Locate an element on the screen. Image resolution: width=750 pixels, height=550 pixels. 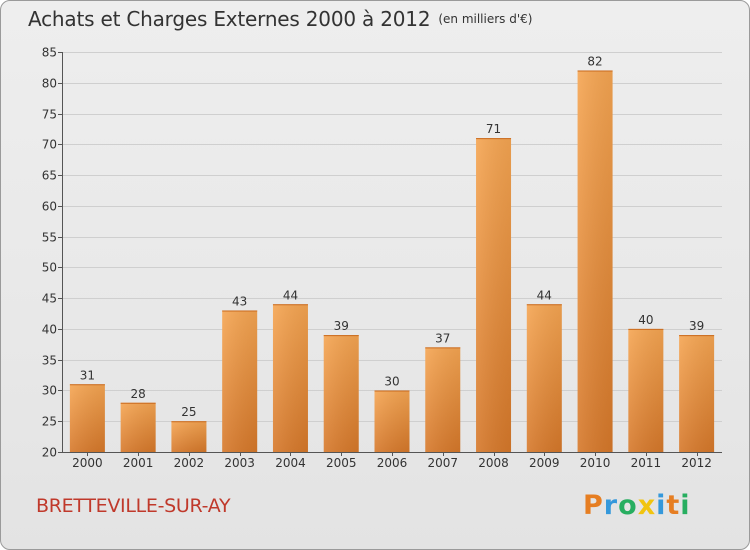
commune-name: BRETTEVILLE-SUR-AY is located at coordinates (133, 506).